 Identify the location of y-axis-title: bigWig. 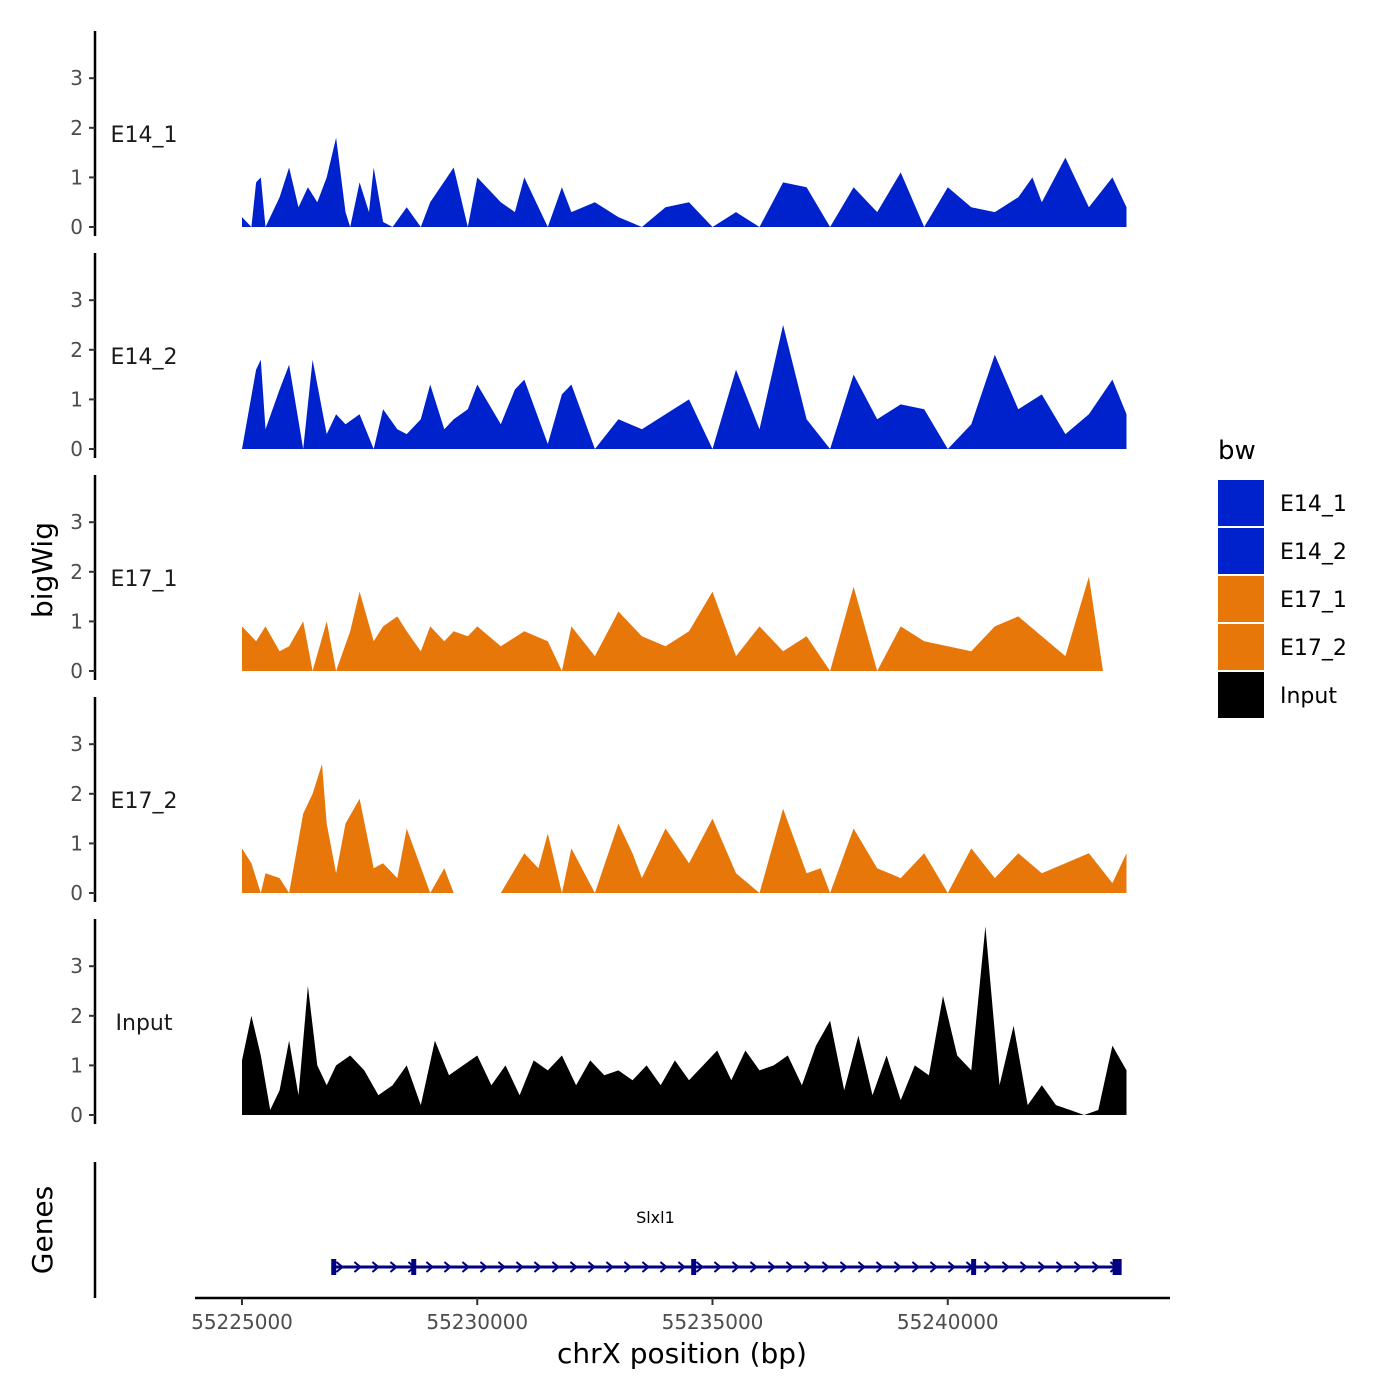
(42, 570).